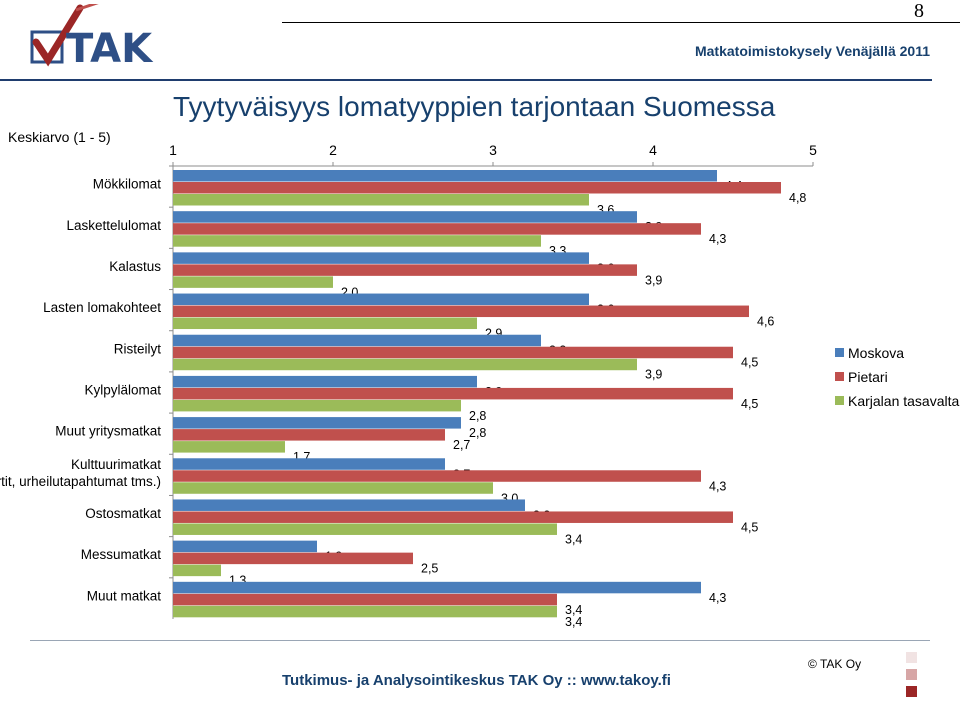 The image size is (960, 701). What do you see at coordinates (80, 481) in the screenshot?
I see `category-label: (konsertit, urheilutapahtumat tms.)` at bounding box center [80, 481].